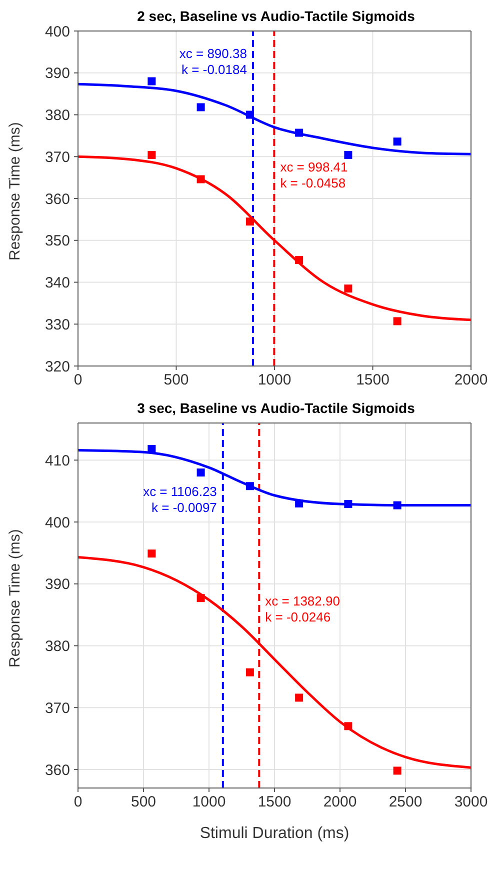 The image size is (502, 895). Describe the element at coordinates (275, 833) in the screenshot. I see `x-axis-title: Stimuli Duration (ms)` at that location.